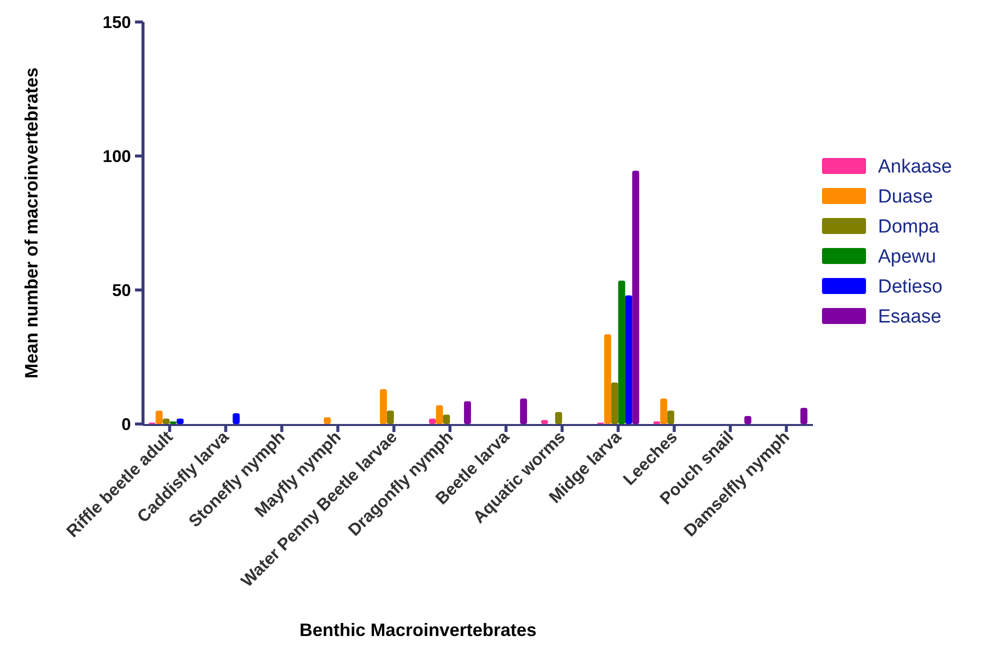 This screenshot has height=649, width=998. Describe the element at coordinates (910, 317) in the screenshot. I see `legend-label: Esaase` at that location.